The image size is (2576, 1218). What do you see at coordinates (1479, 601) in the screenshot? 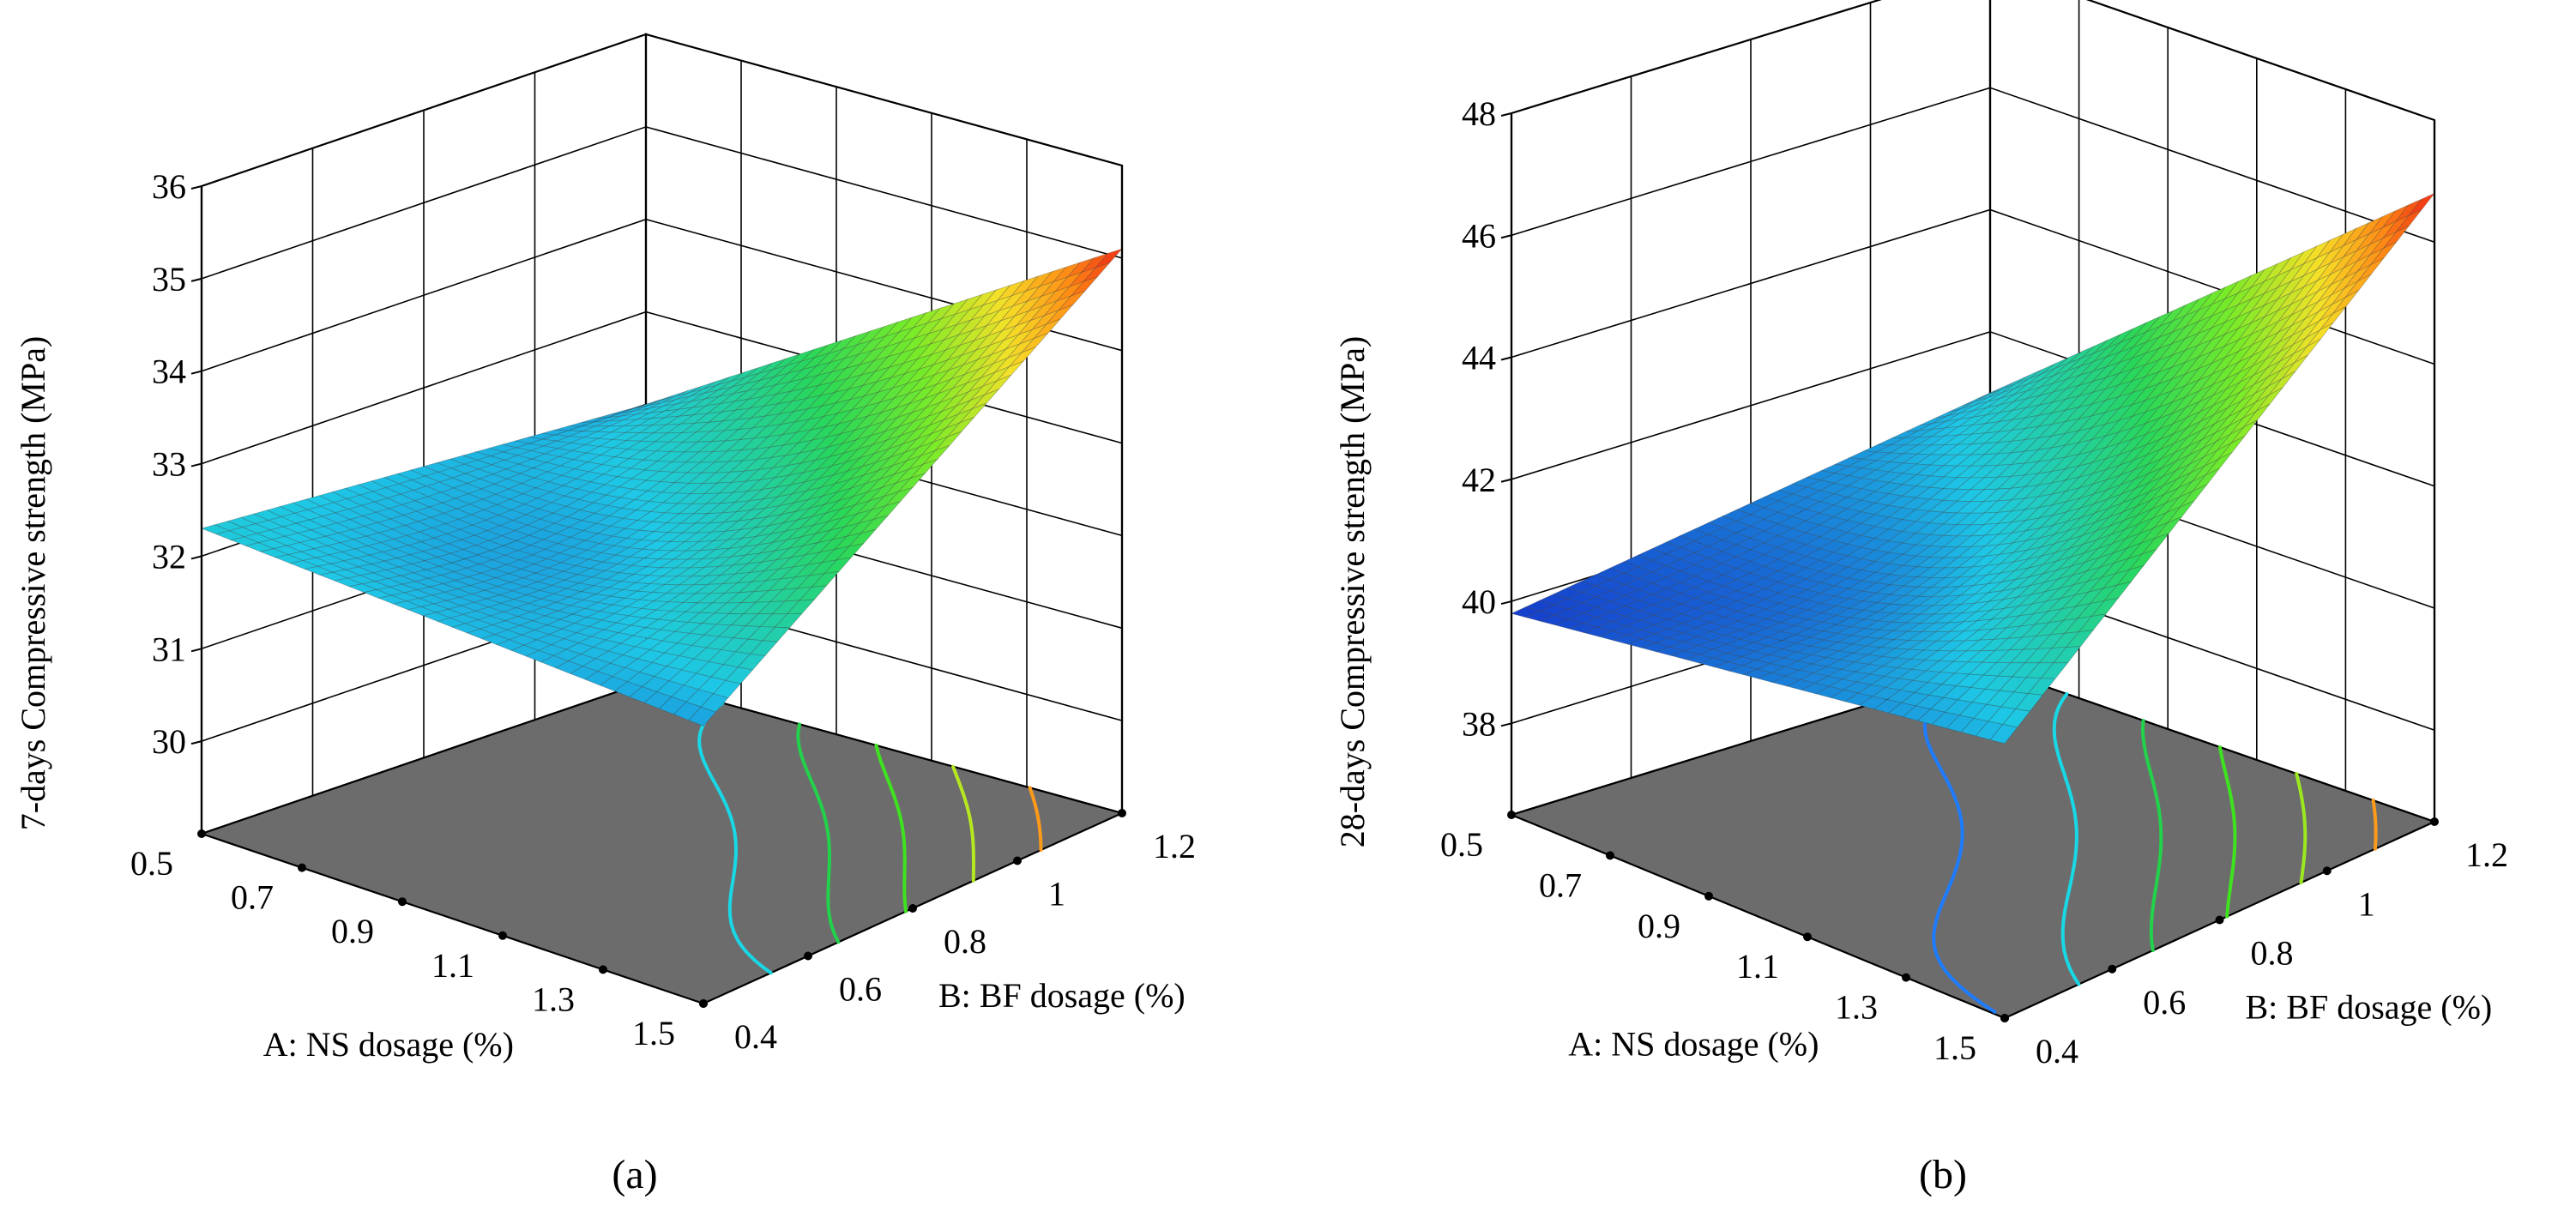
I see `z-tick-label: 40` at bounding box center [1479, 601].